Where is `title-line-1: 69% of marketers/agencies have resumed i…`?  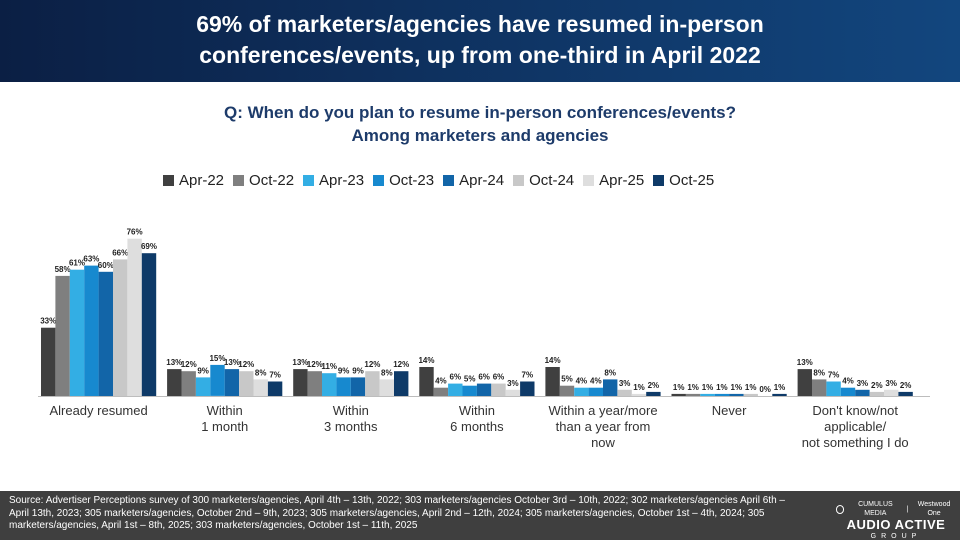
title-line-1: 69% of marketers/agencies have resumed i… is located at coordinates (480, 24).